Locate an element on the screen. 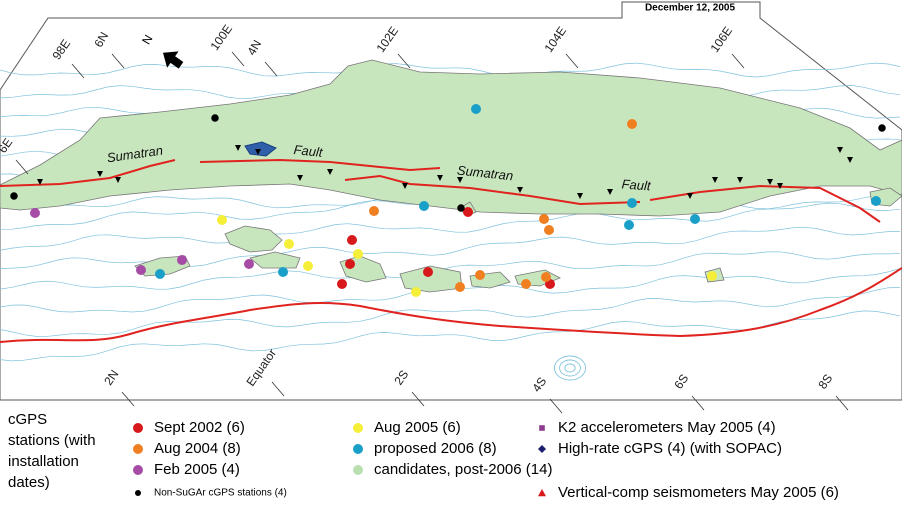 This screenshot has width=902, height=511. grid-label: 4S is located at coordinates (539, 384).